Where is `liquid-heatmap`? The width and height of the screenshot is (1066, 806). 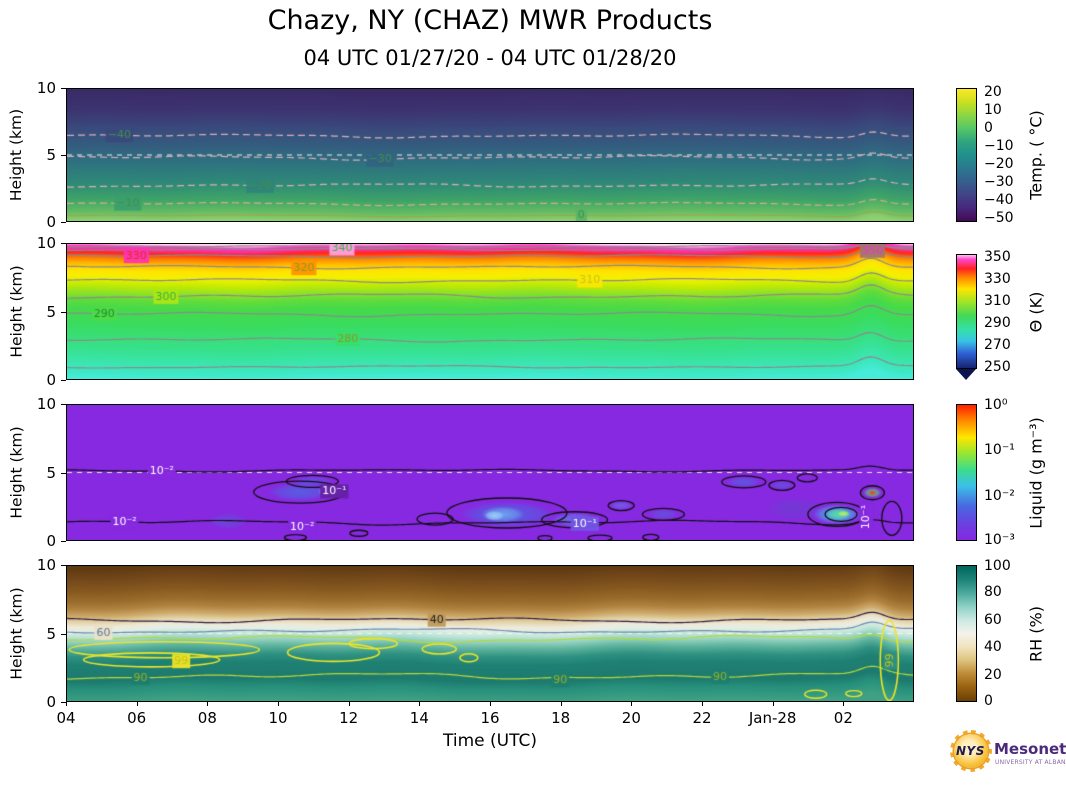 liquid-heatmap is located at coordinates (490, 472).